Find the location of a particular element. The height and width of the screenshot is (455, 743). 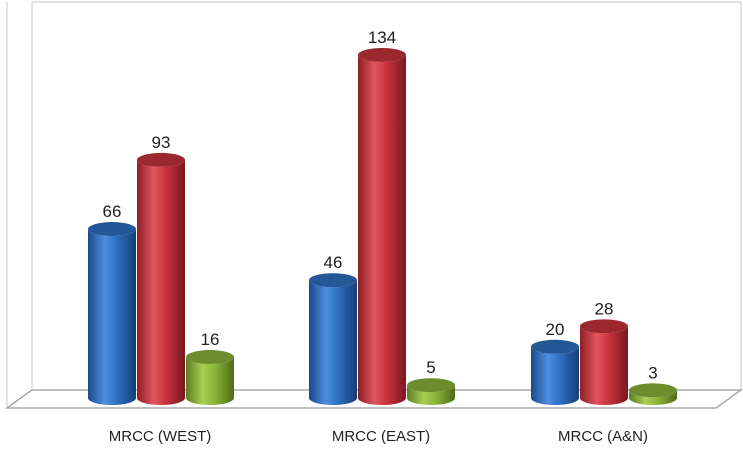

category-label: MRCC (EAST) is located at coordinates (381, 436).